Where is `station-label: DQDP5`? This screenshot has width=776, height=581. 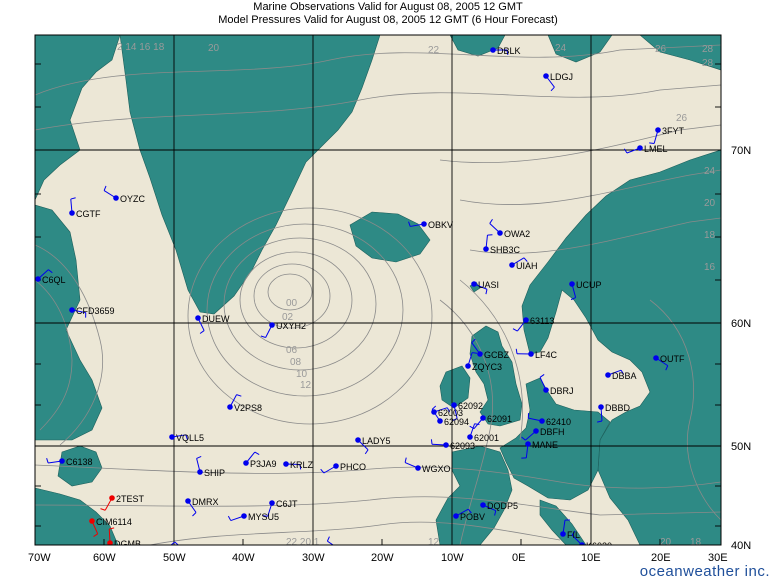 station-label: DQDP5 is located at coordinates (502, 506).